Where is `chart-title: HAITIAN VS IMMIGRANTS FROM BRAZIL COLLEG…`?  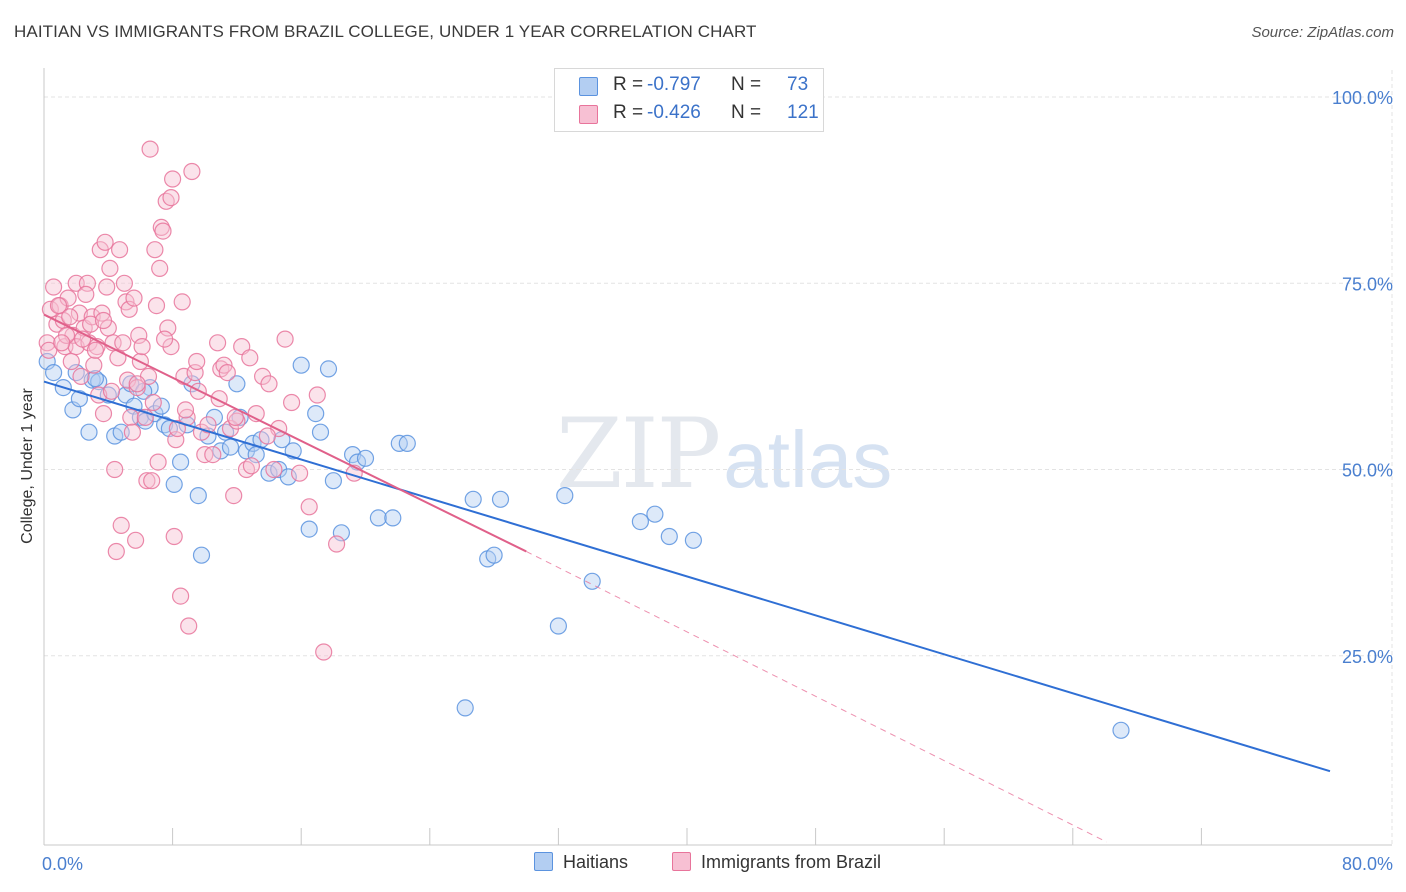
chart-title: HAITIAN VS IMMIGRANTS FROM BRAZIL COLLEG… is located at coordinates (385, 31).